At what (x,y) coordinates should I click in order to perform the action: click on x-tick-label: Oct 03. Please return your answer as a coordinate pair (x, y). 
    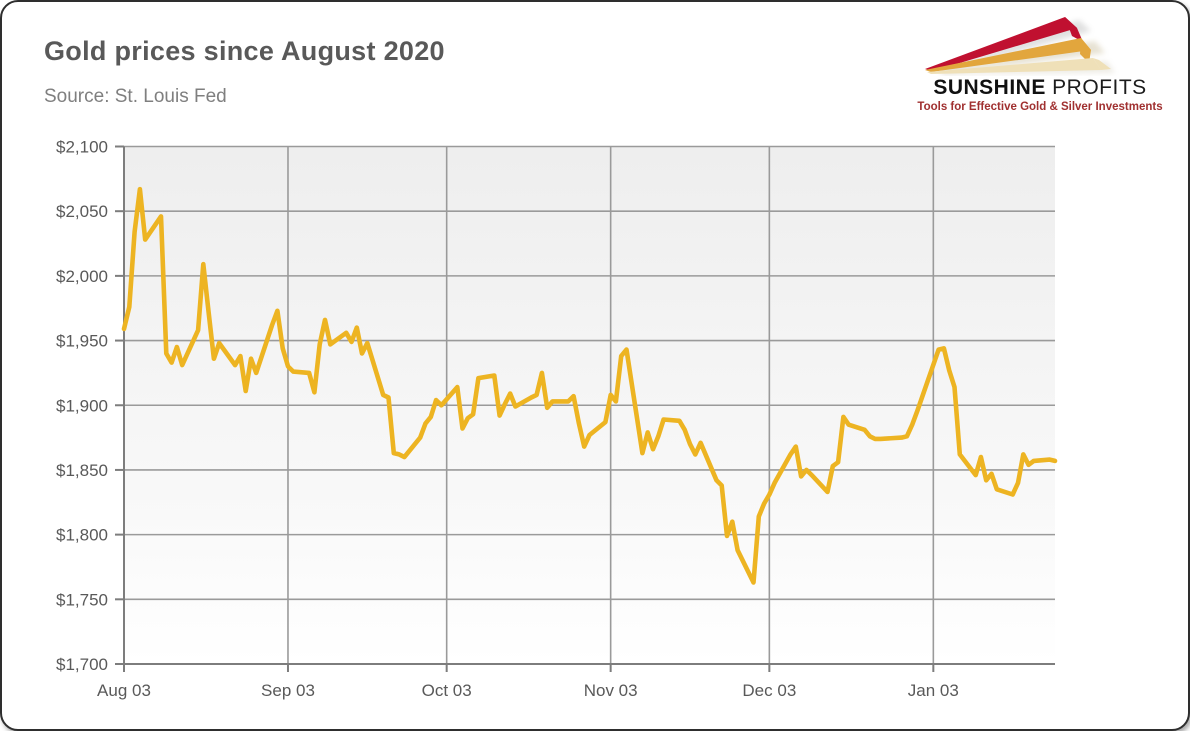
    Looking at the image, I should click on (447, 690).